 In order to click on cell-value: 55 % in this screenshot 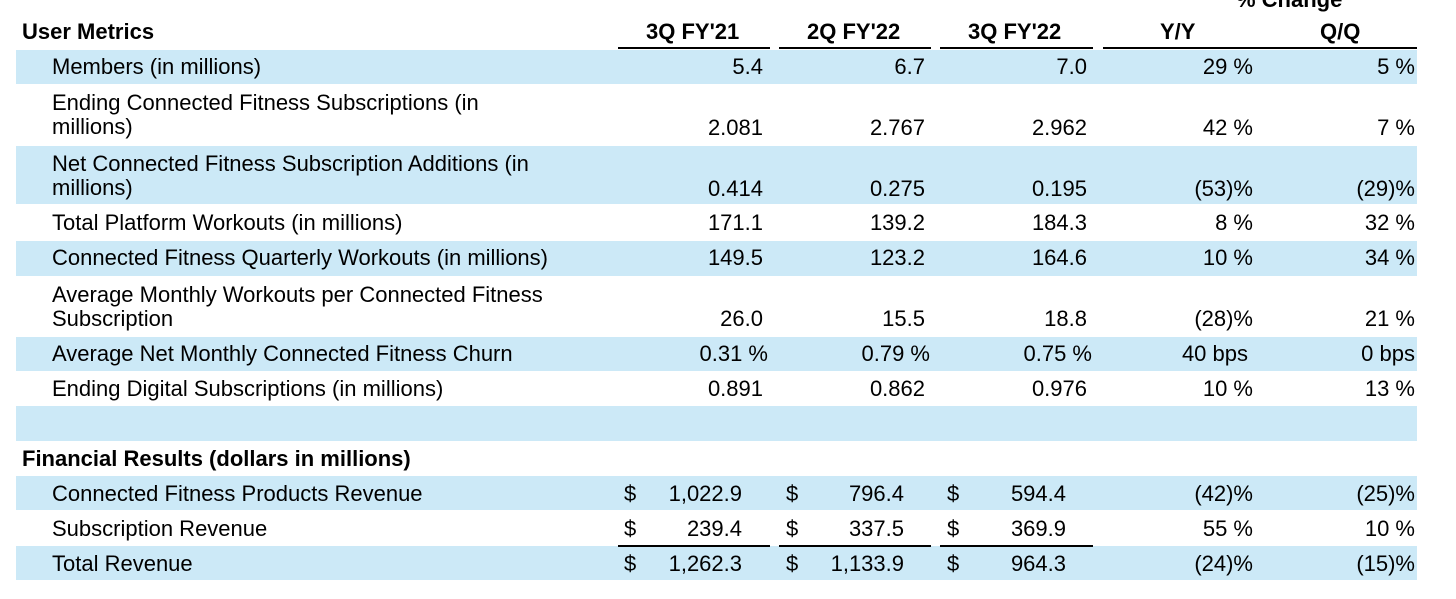, I will do `click(1227, 528)`.